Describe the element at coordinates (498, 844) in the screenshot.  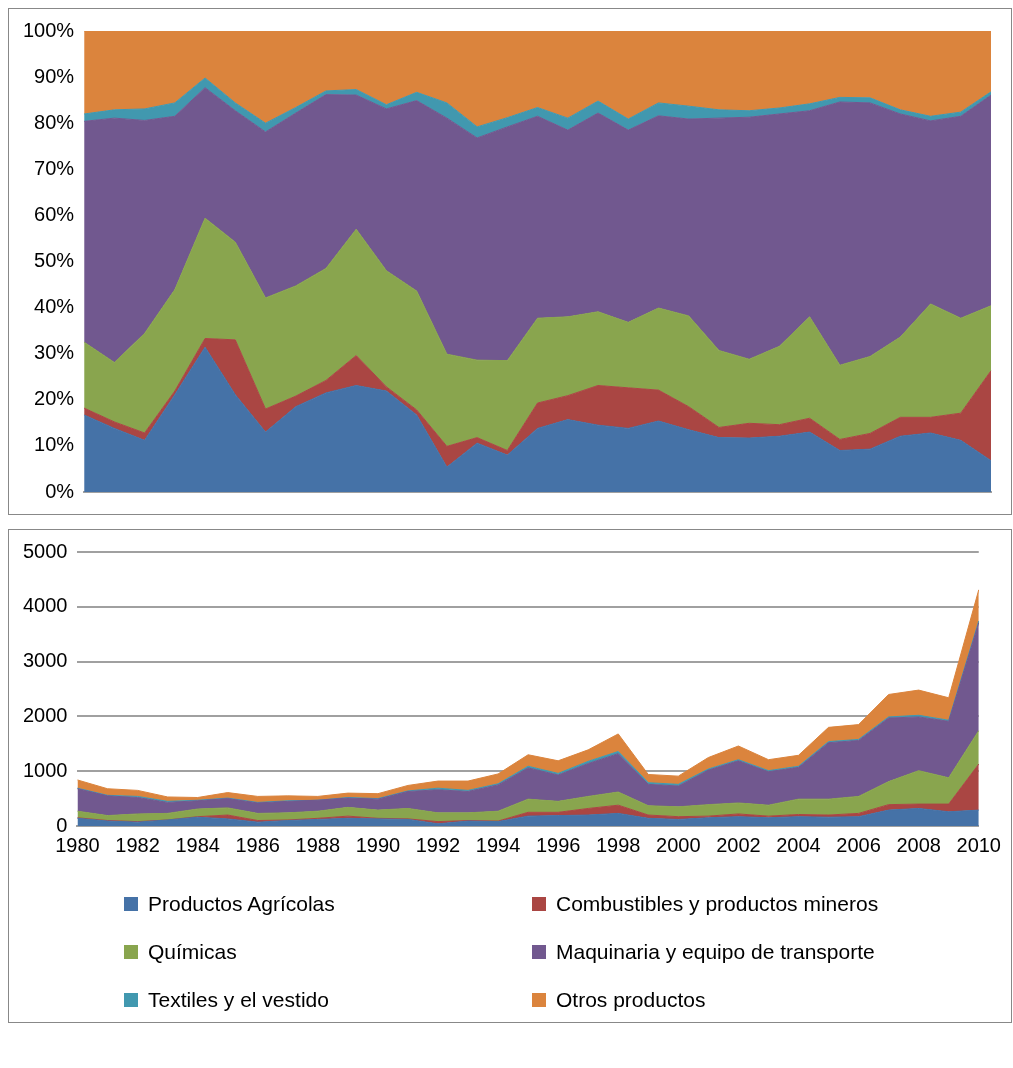
I see `x-tick-label: 1994` at that location.